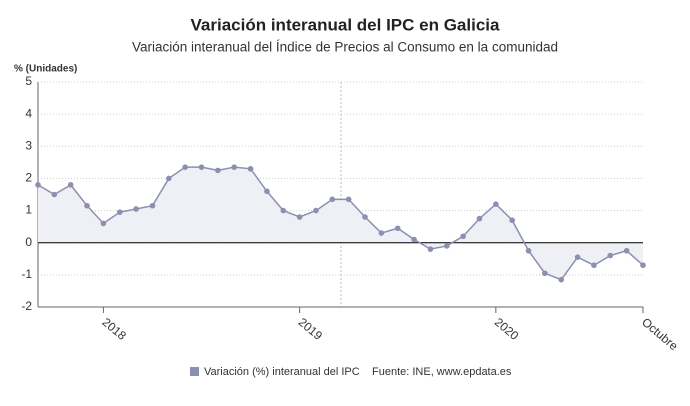  I want to click on y-tick-label: 3, so click(28, 145).